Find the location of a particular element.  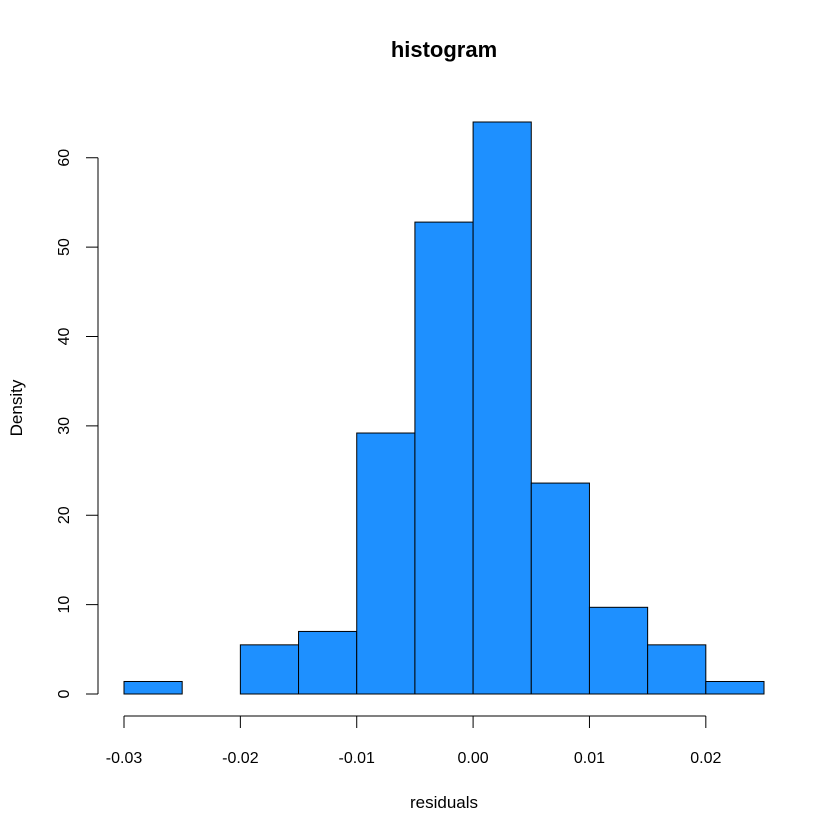

x-tick-label: -0.01 is located at coordinates (356, 758).